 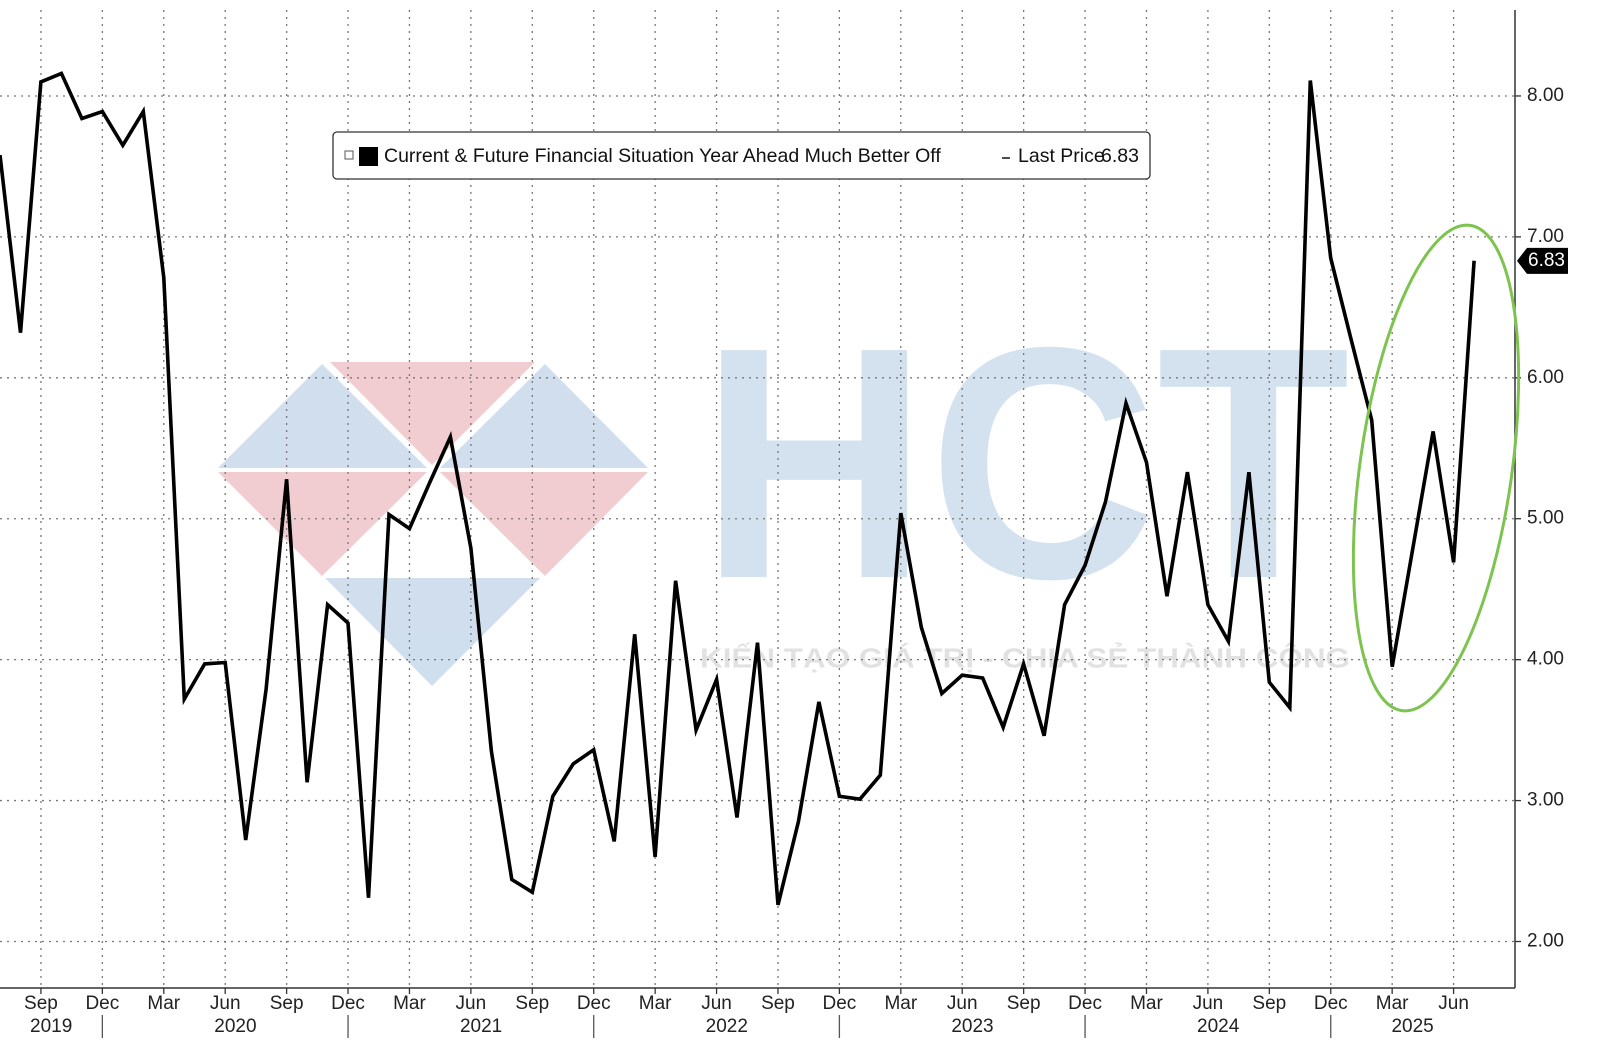 I want to click on x-year-label: 2025, so click(x=1412, y=1026).